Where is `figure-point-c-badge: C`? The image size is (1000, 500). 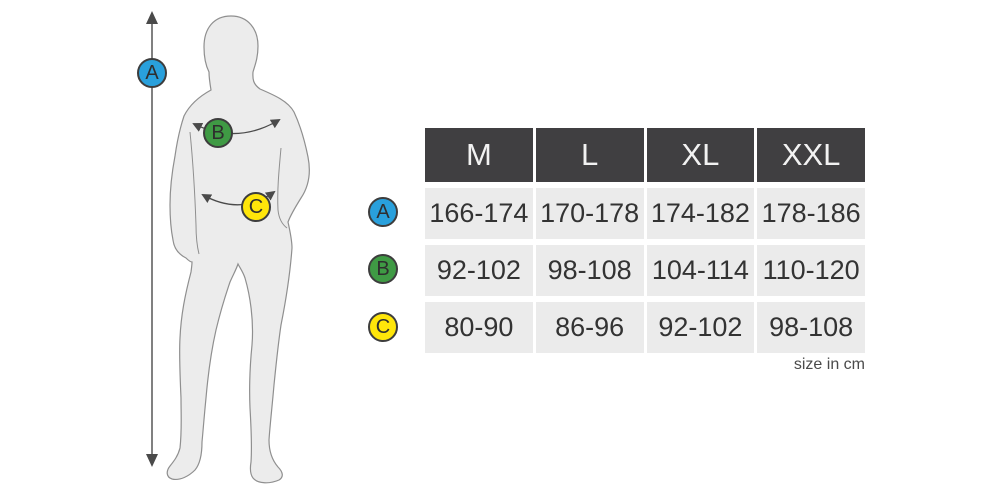 figure-point-c-badge: C is located at coordinates (256, 207).